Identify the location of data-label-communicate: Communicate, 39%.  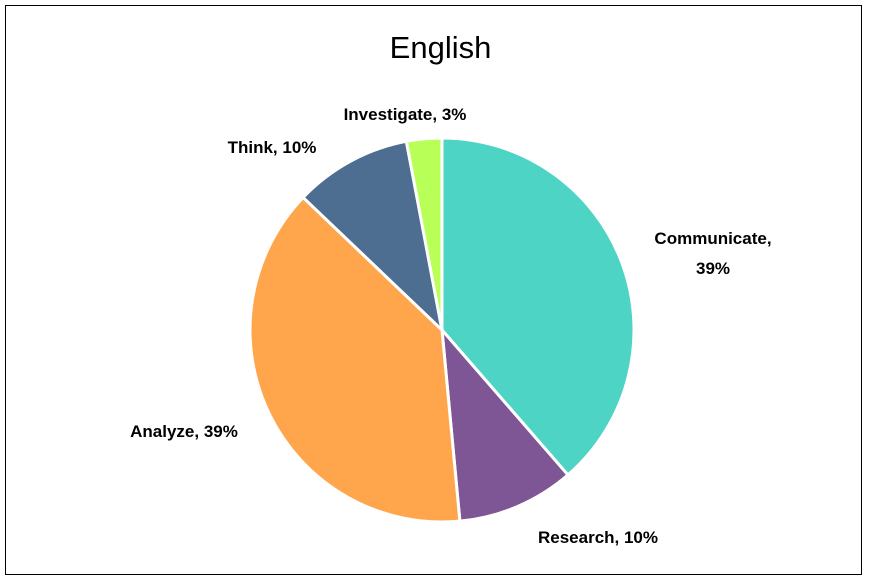
(712, 253).